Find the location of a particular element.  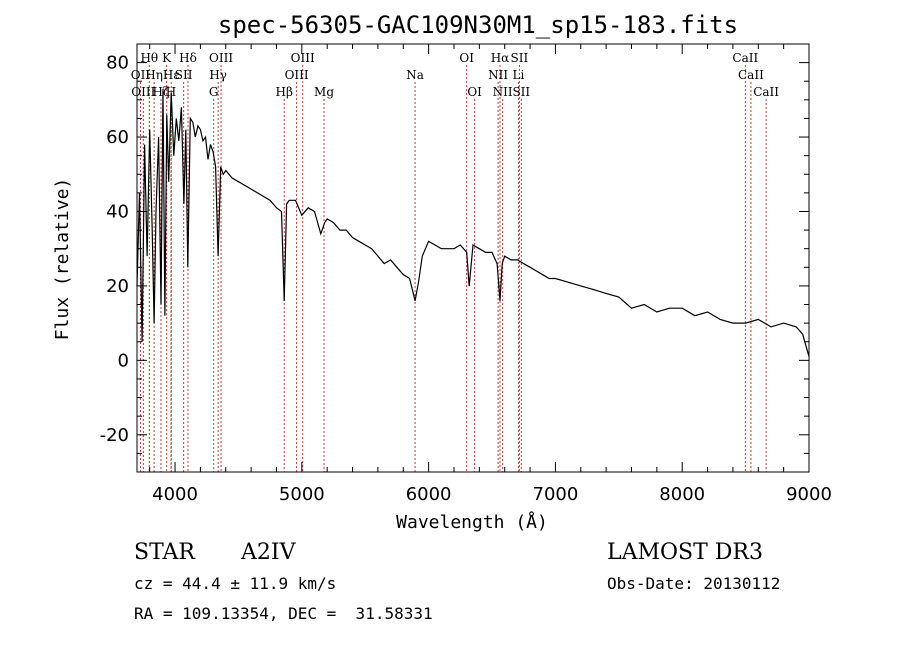

redshift-velocity: cz = 44.4 ± 11.9 km/s is located at coordinates (235, 583).